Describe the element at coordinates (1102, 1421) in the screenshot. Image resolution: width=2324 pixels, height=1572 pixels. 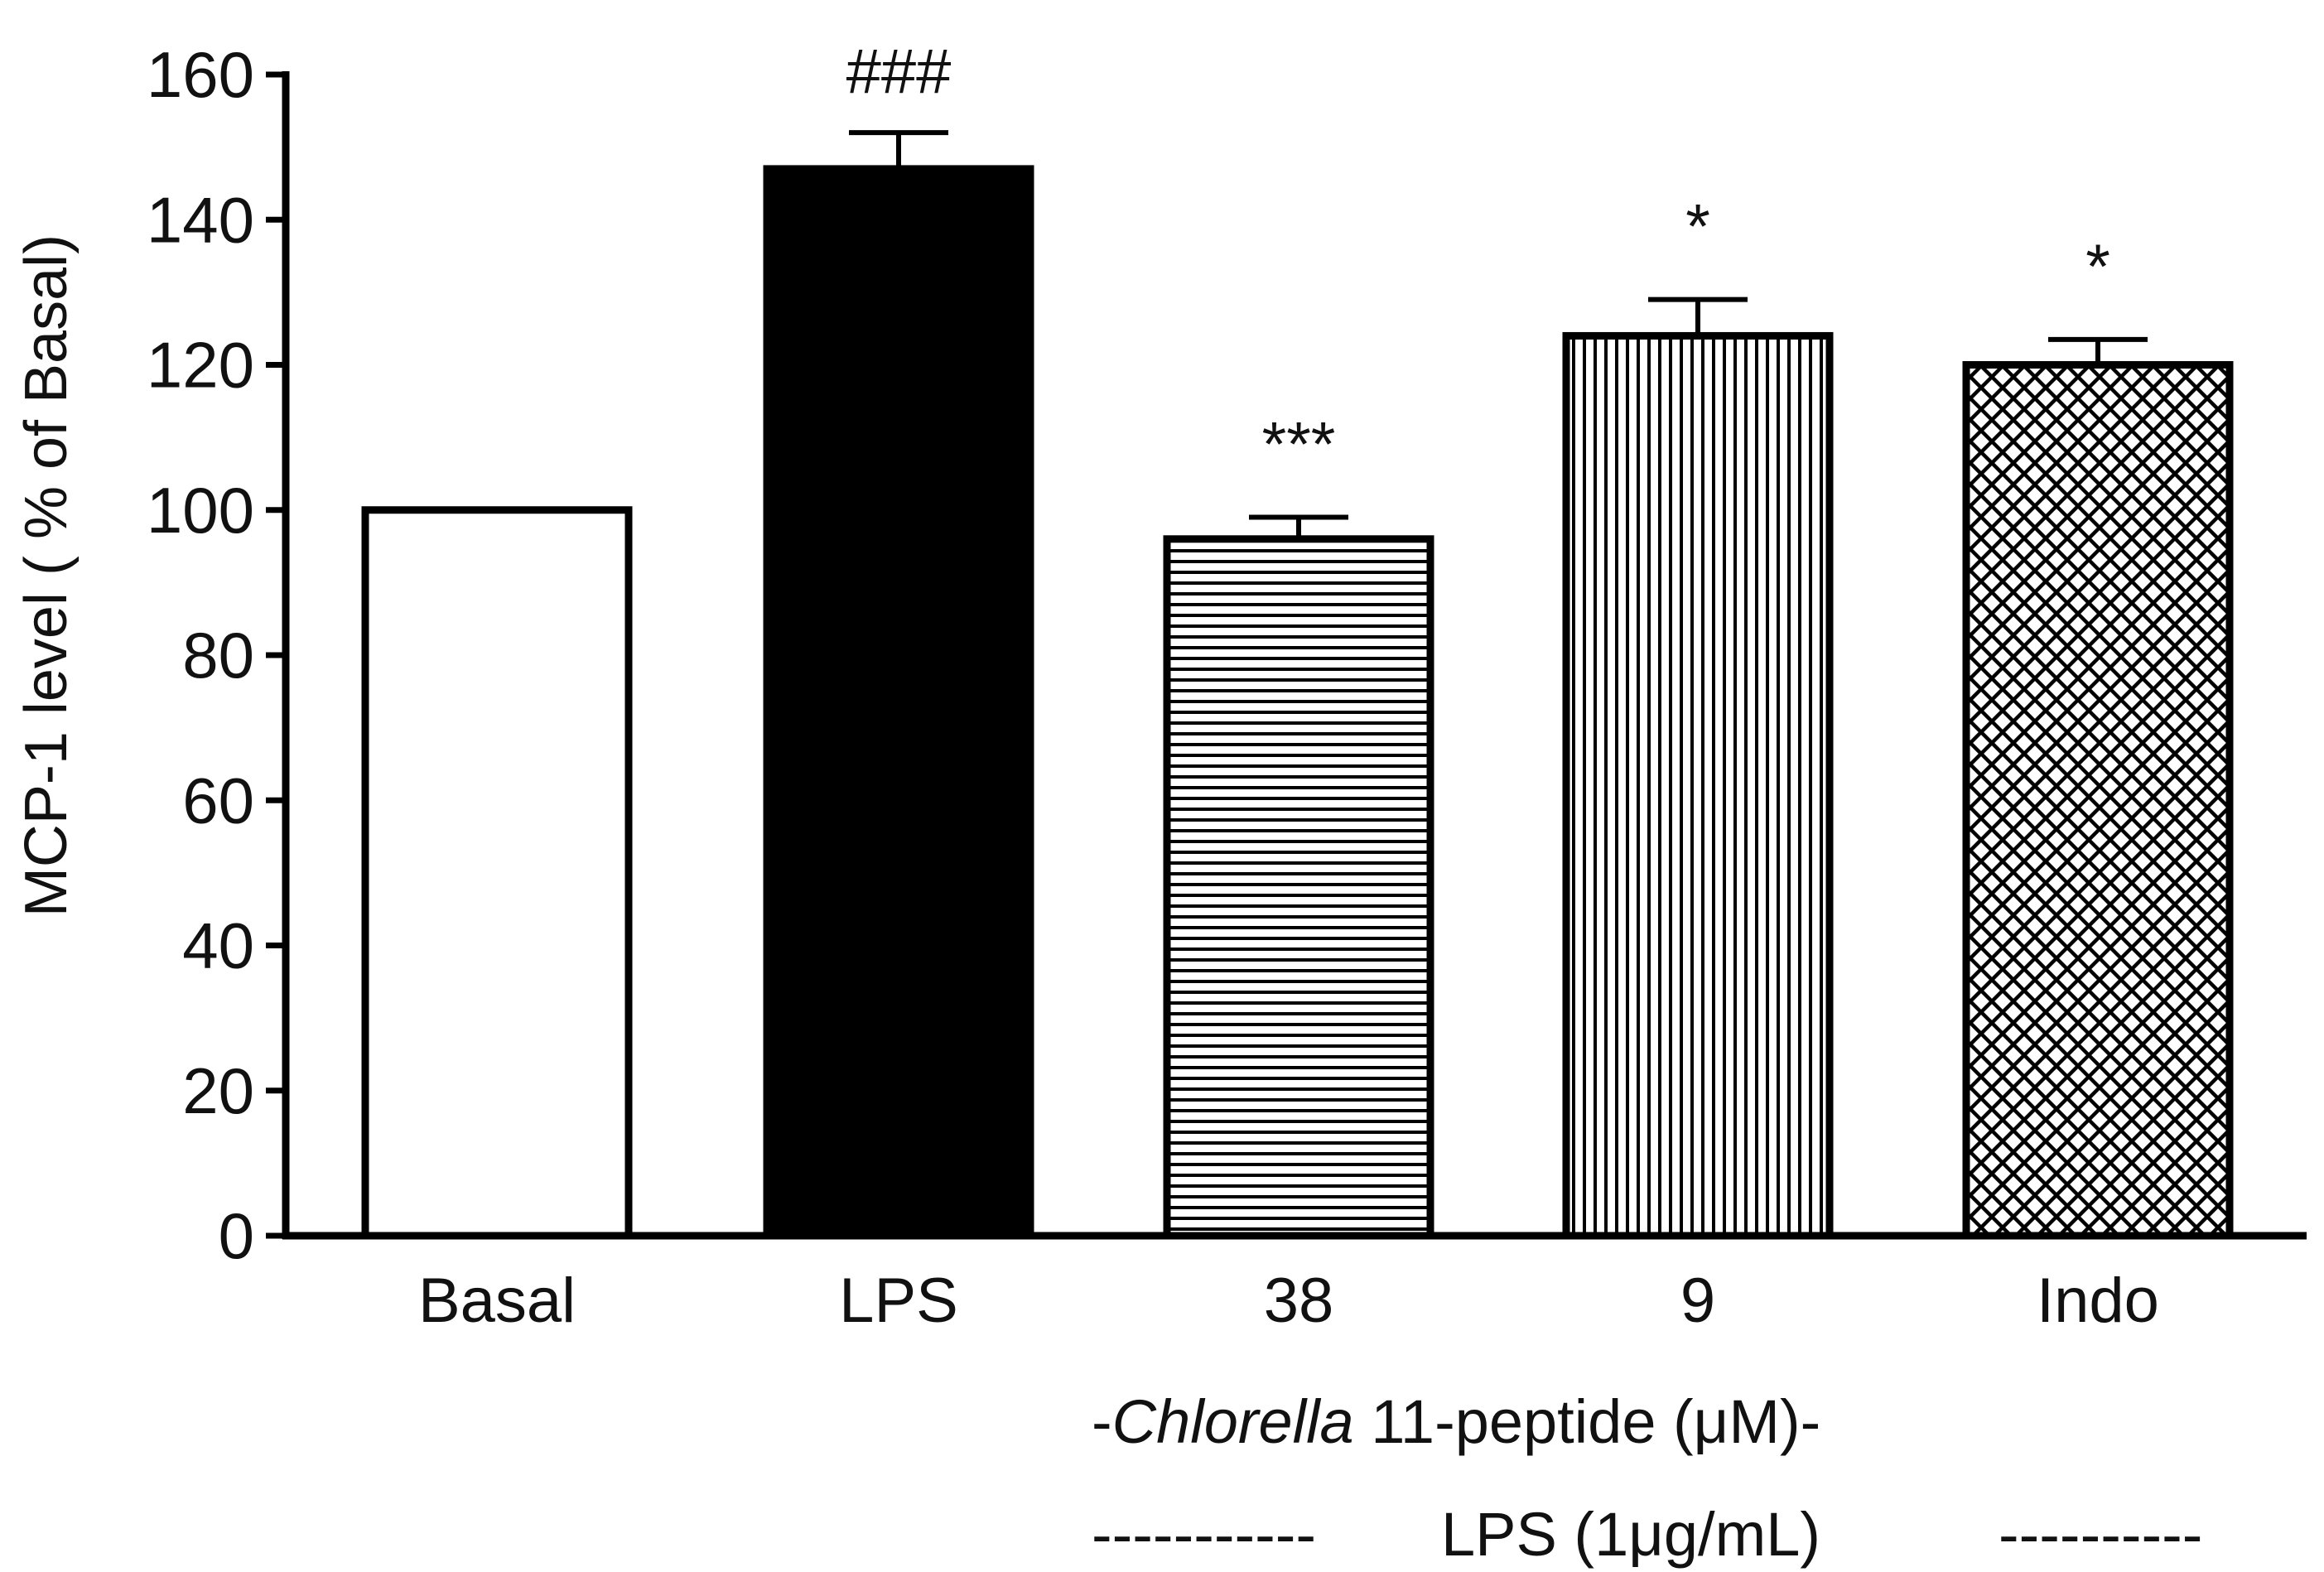
I see `group-label-prefix: -` at that location.